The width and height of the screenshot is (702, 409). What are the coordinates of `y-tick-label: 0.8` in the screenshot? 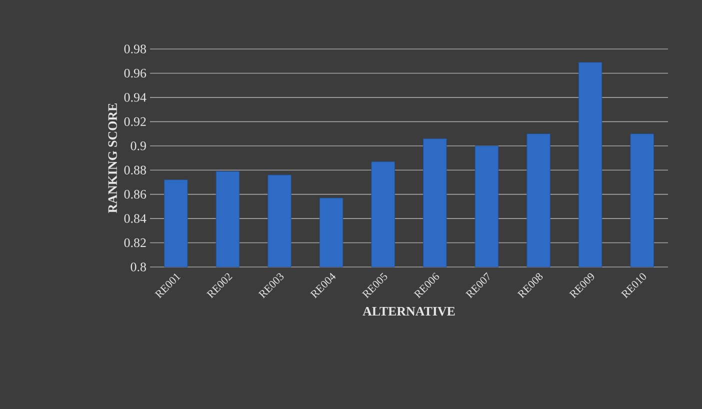 It's located at (138, 267).